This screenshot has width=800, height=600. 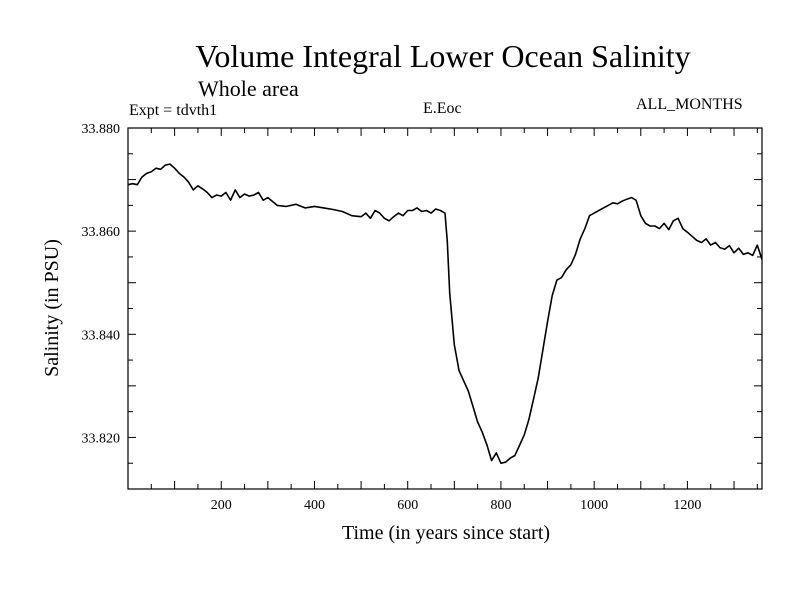 What do you see at coordinates (443, 56) in the screenshot?
I see `chart-title: Volume Integral Lower Ocean Salinity` at bounding box center [443, 56].